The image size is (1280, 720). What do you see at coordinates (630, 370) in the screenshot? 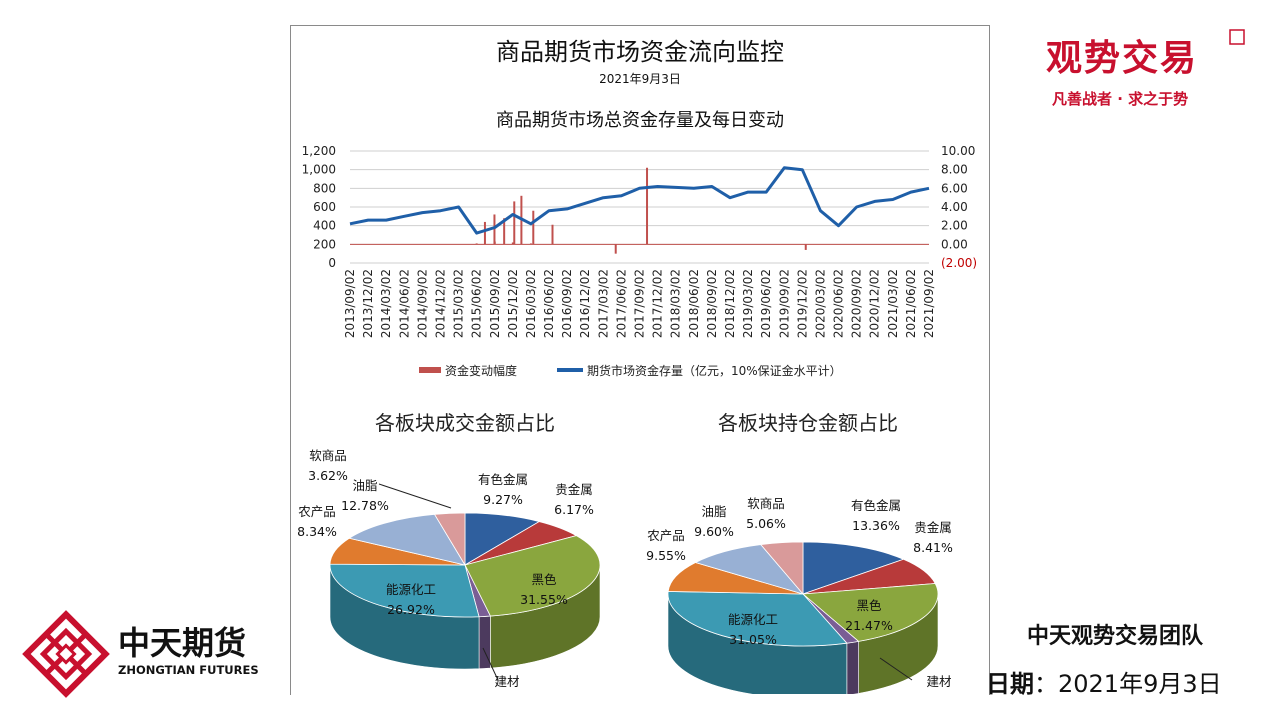
I see `line-chart-legend: 资金变动幅度 期货市场资金存量（亿元，10%保证金水平计）` at bounding box center [630, 370].